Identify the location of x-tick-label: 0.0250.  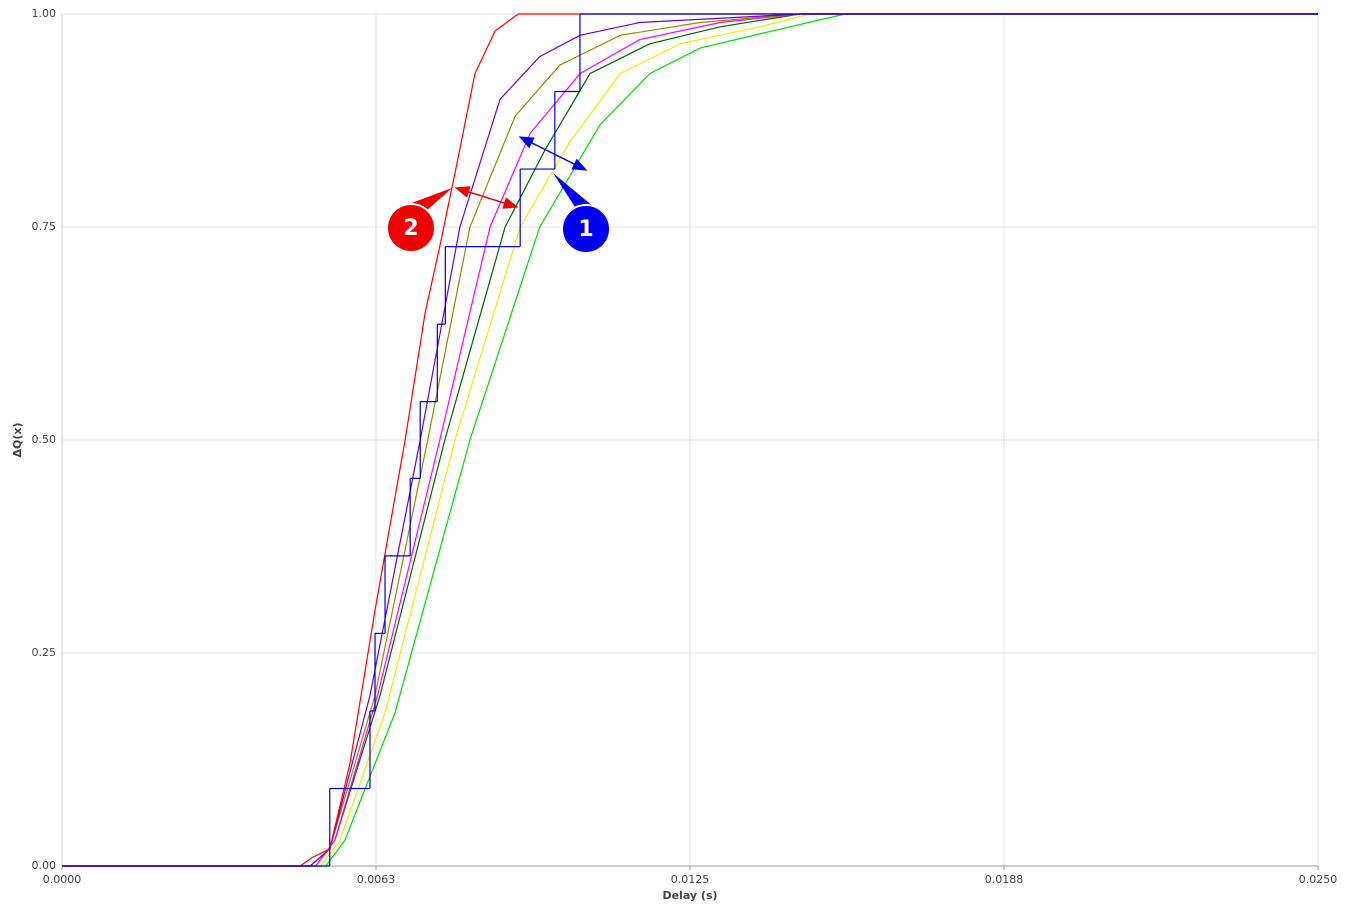
(1318, 879).